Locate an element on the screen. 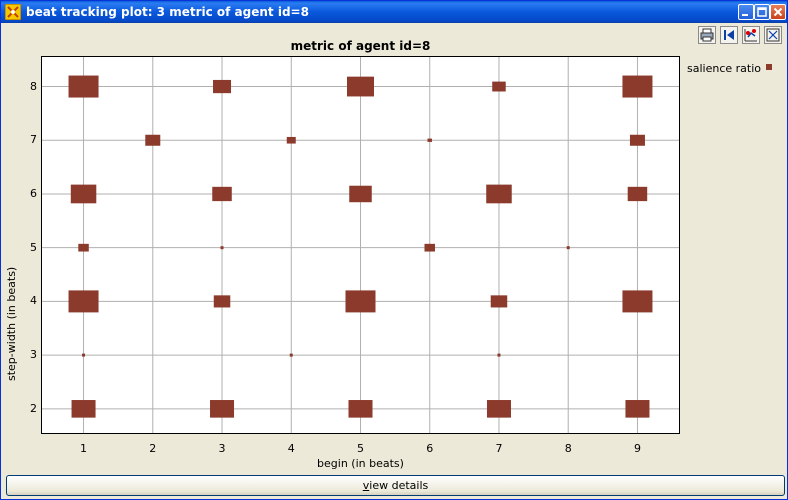  first-button is located at coordinates (729, 35).